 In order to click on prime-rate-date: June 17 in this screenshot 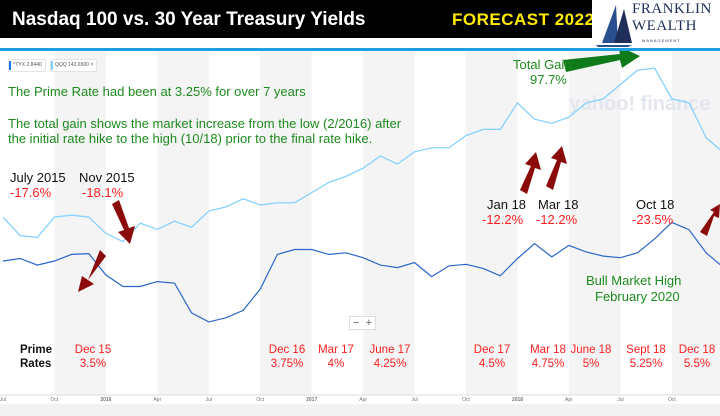, I will do `click(390, 350)`.